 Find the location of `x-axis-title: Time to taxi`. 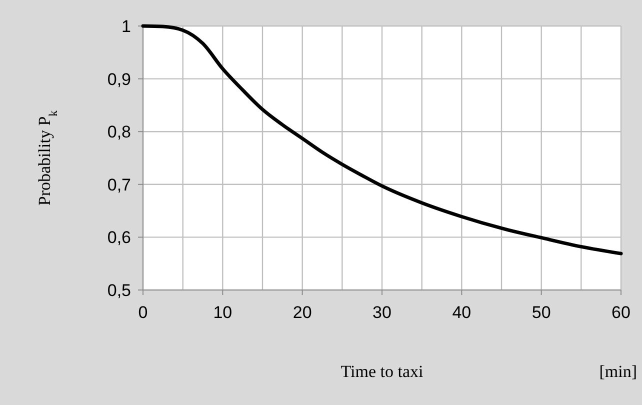

x-axis-title: Time to taxi is located at coordinates (382, 371).